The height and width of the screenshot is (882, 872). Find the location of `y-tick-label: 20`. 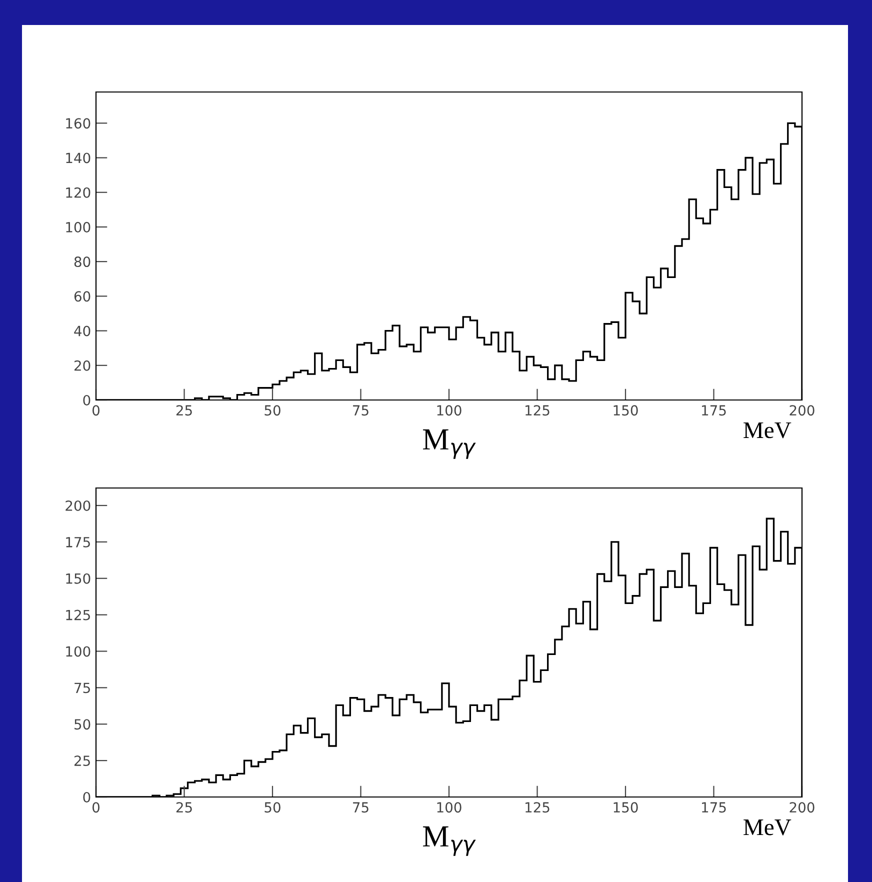

y-tick-label: 20 is located at coordinates (82, 365).